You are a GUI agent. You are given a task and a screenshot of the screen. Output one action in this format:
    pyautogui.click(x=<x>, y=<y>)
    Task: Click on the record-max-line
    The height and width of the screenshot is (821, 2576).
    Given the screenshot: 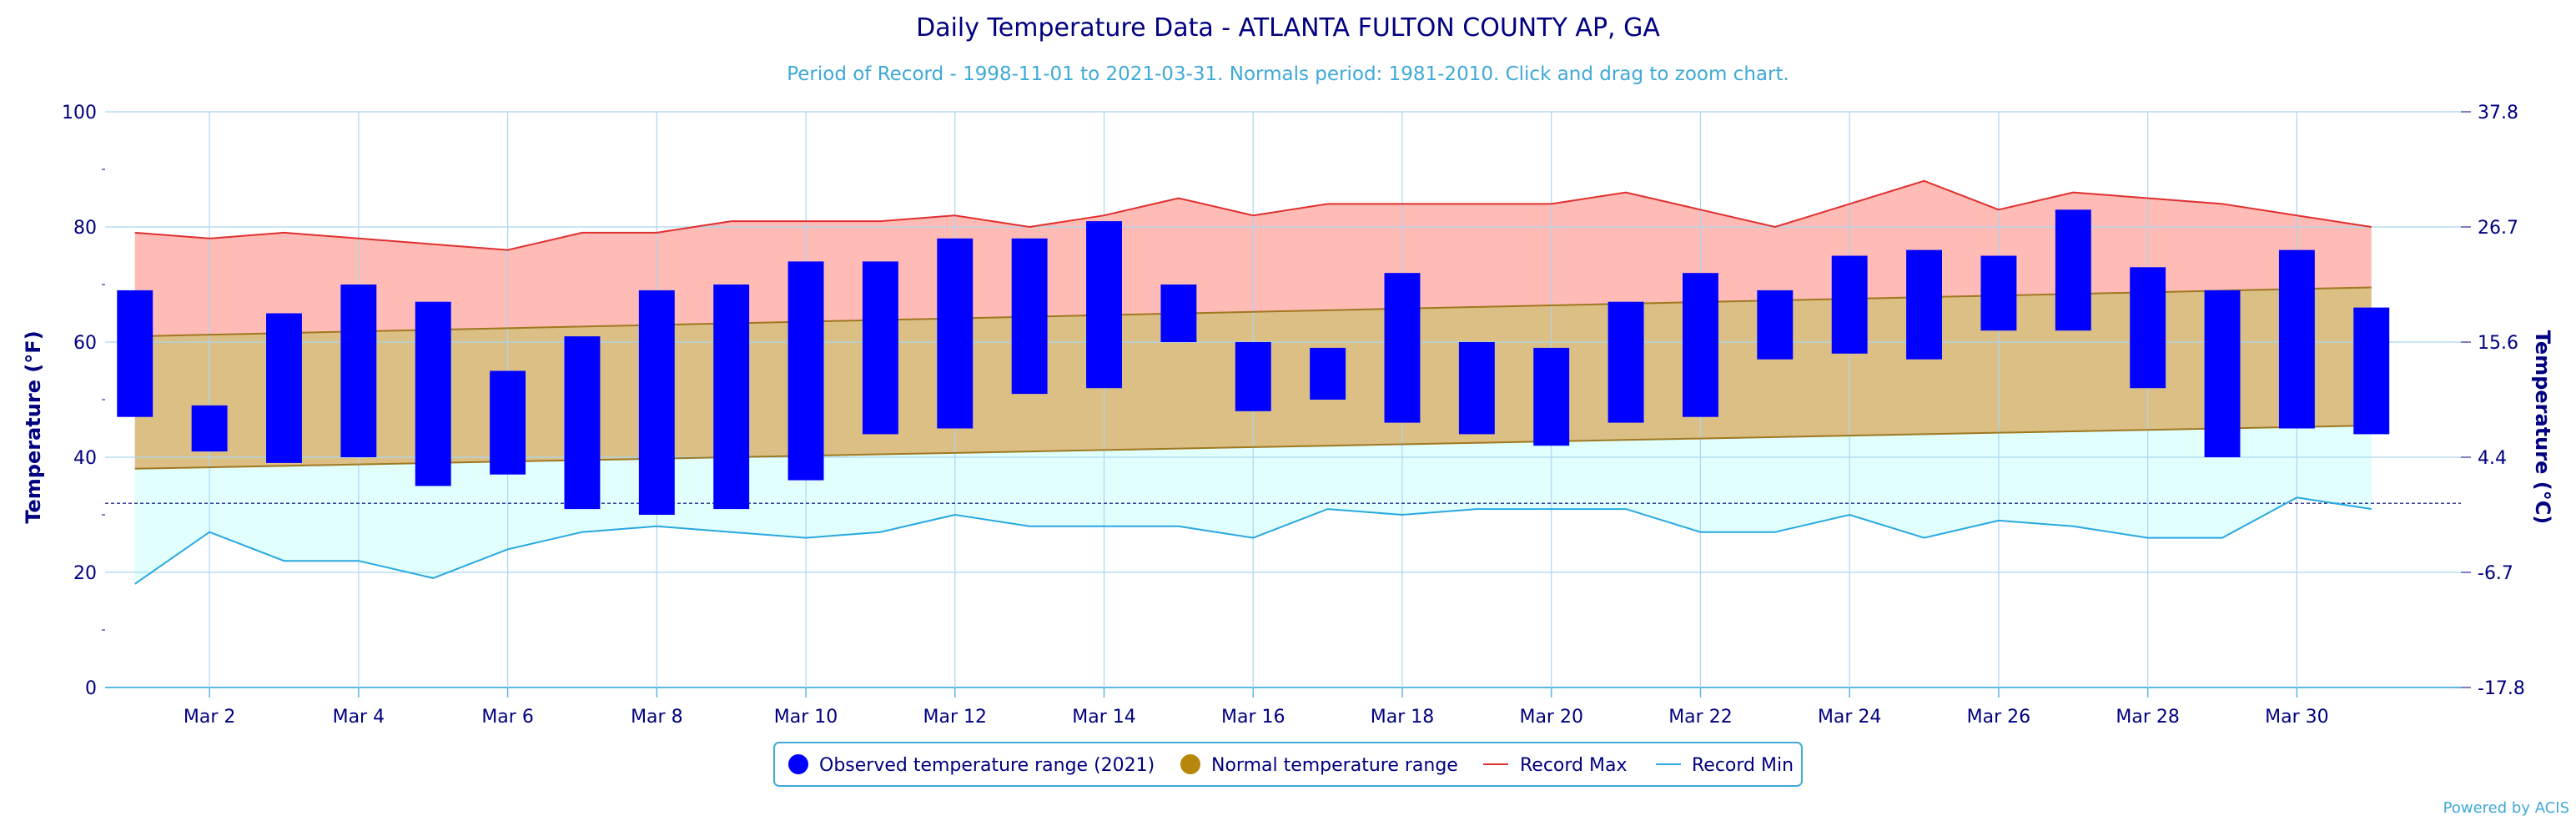 What is the action you would take?
    pyautogui.click(x=1253, y=215)
    